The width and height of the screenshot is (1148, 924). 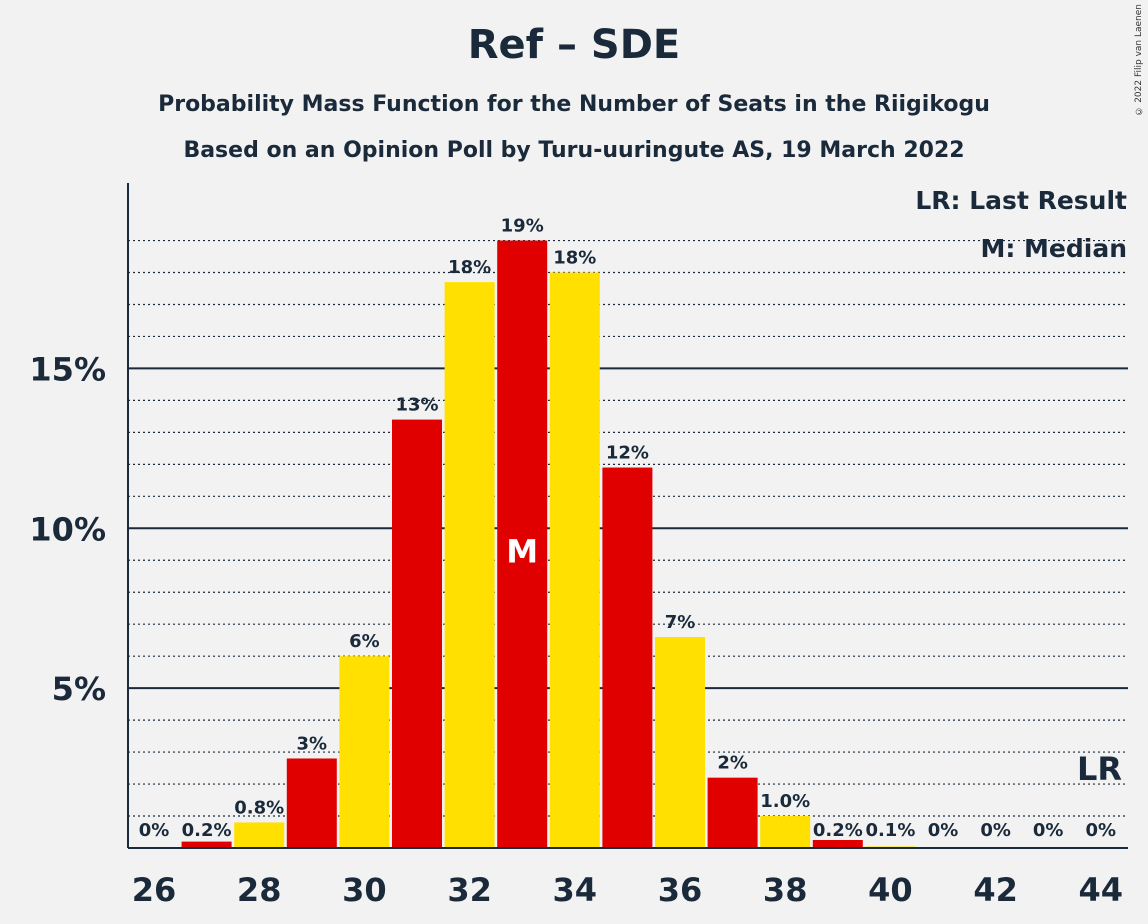 What do you see at coordinates (154, 890) in the screenshot?
I see `x-tick-label: 26` at bounding box center [154, 890].